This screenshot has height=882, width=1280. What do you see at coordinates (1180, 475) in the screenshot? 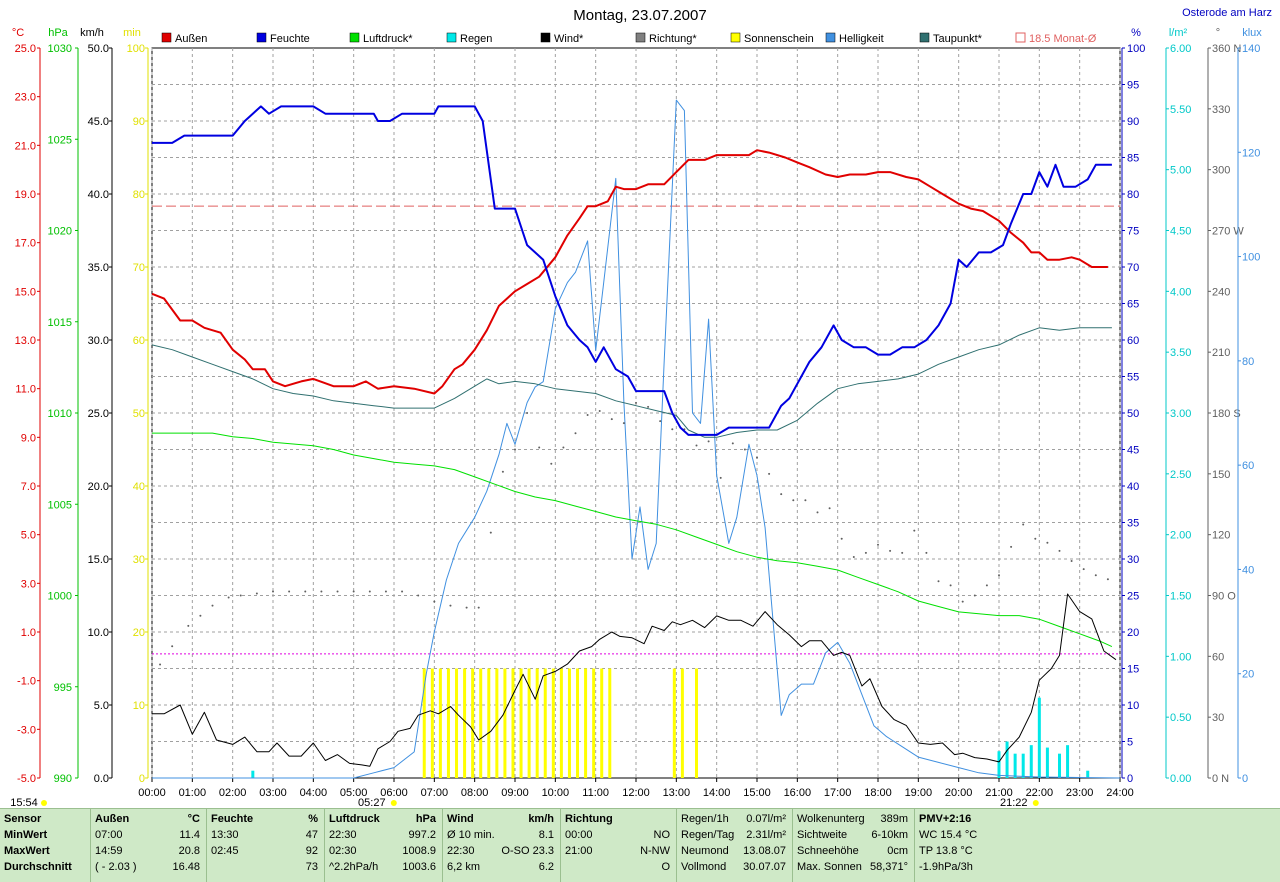
I see `axis-label-rain: 2.50` at bounding box center [1180, 475].